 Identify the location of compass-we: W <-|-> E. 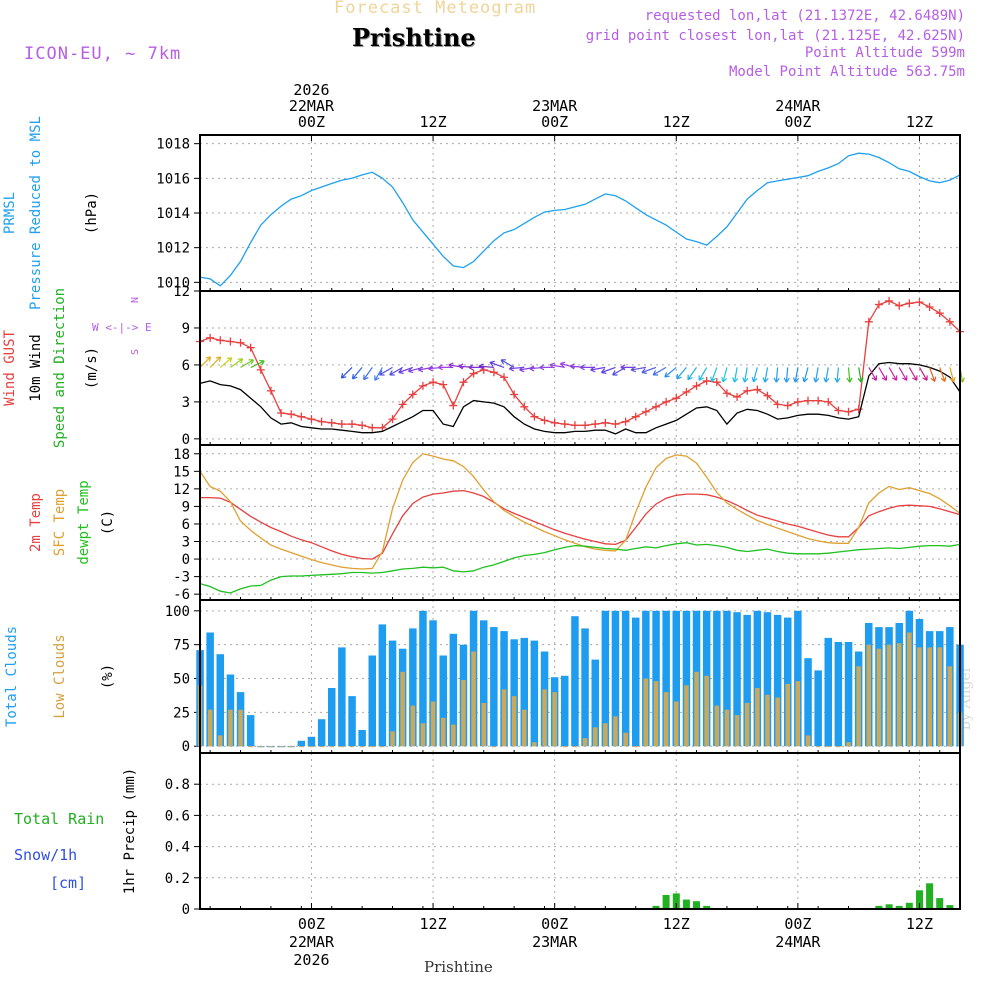
(122, 327).